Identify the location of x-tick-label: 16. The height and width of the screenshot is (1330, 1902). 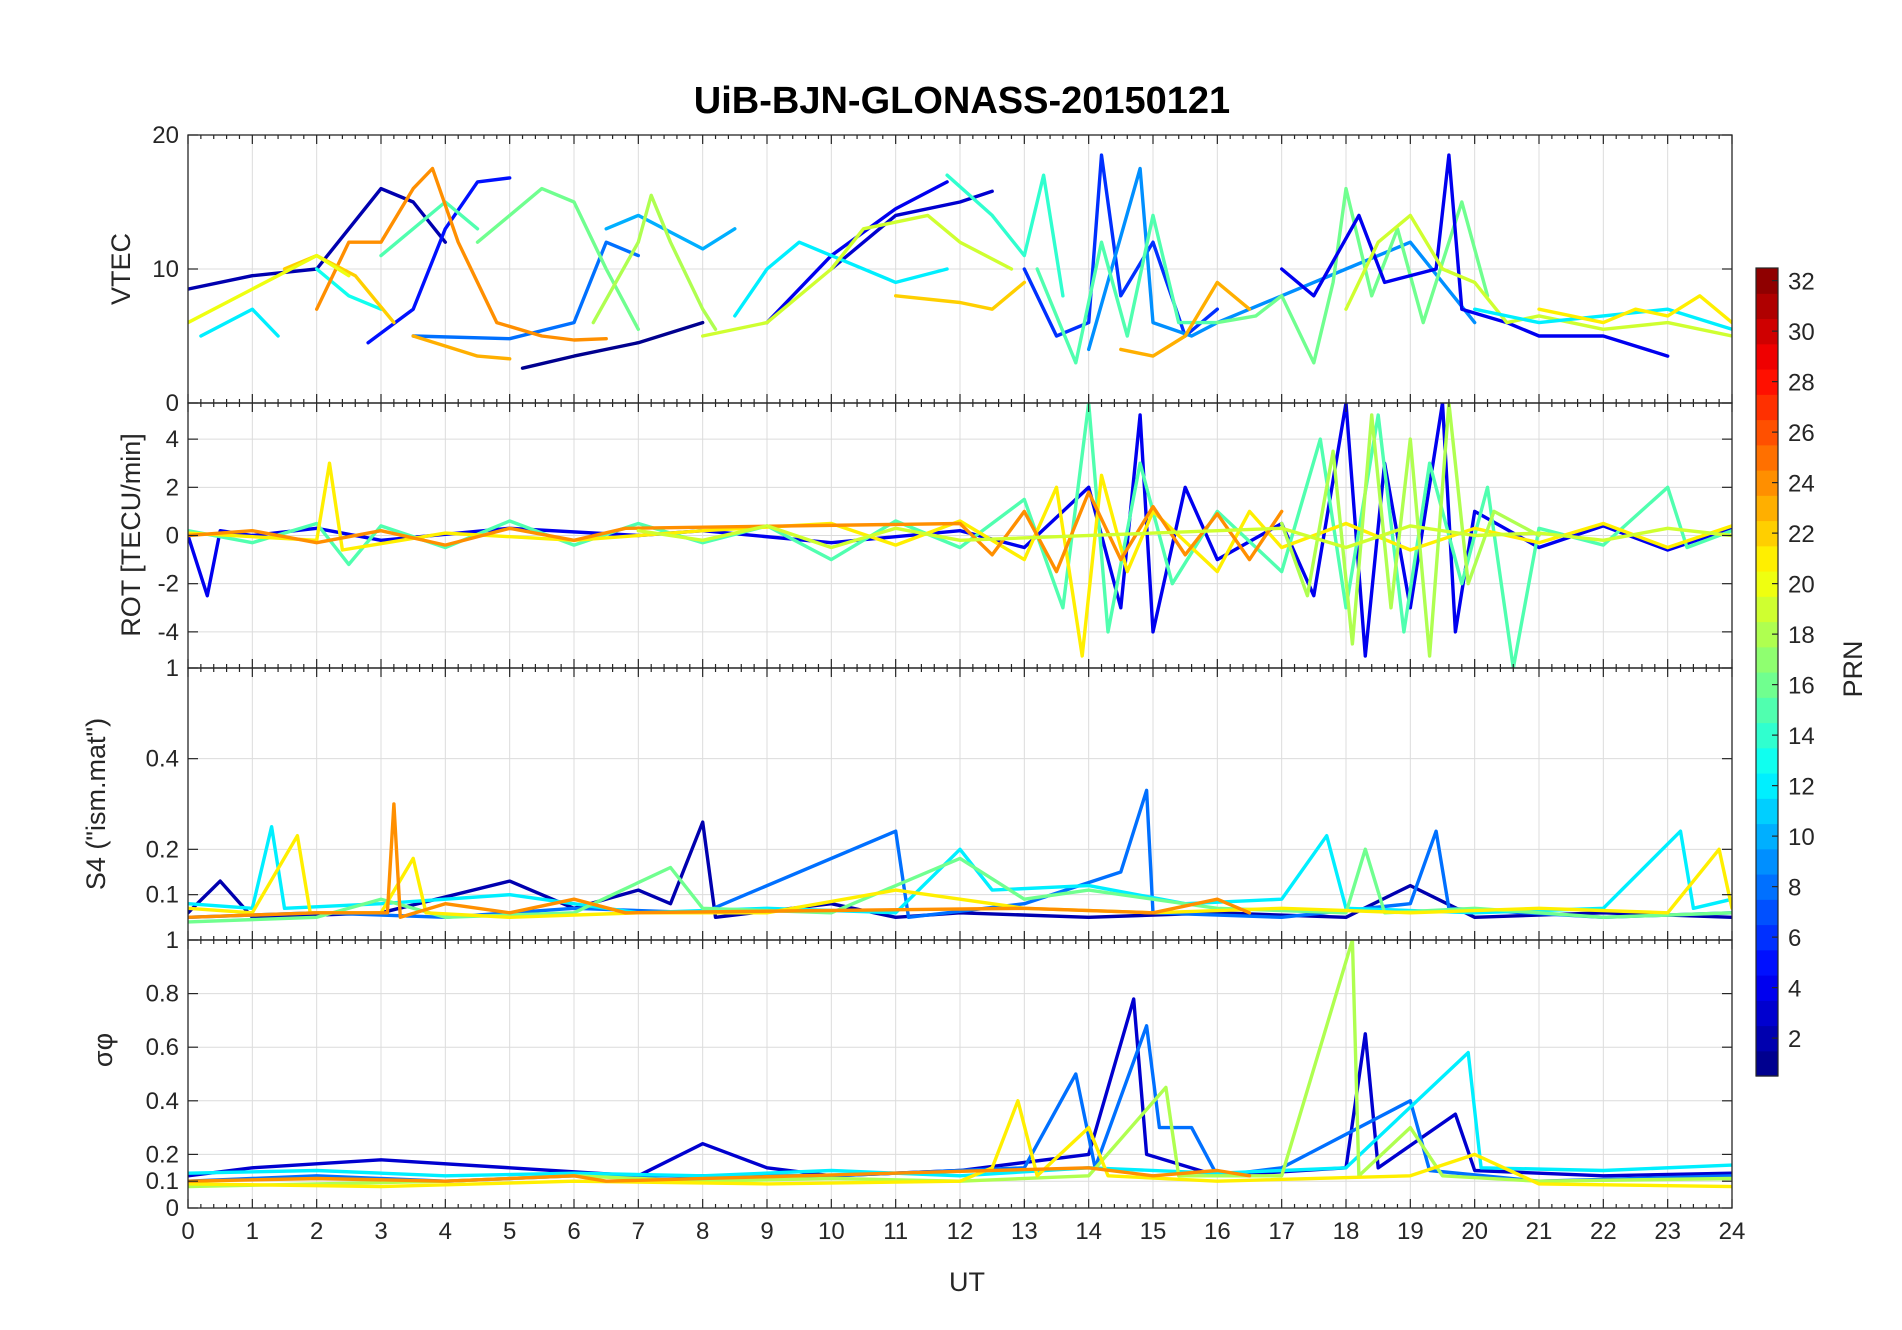
(1217, 1231).